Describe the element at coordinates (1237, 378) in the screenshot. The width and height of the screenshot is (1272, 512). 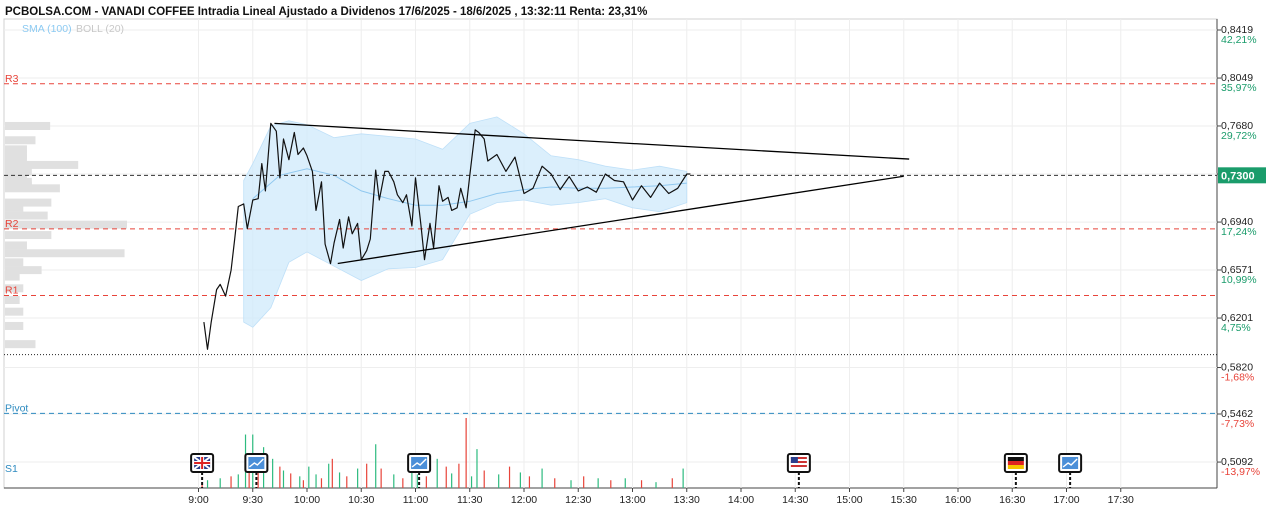
I see `y-tick-percent: -1,68%` at that location.